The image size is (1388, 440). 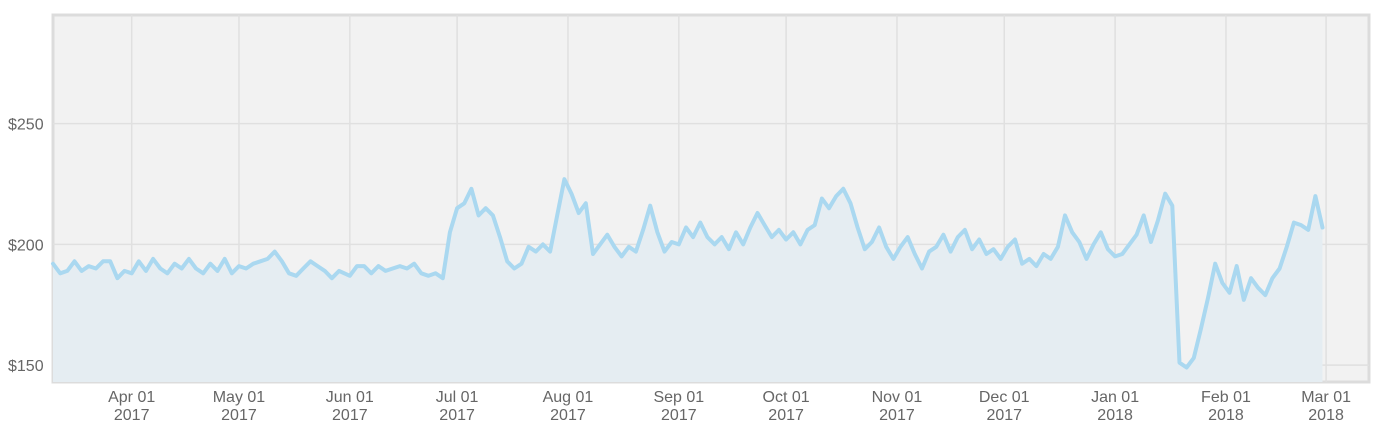 I want to click on x-tick-label-month: Feb 01, so click(x=1226, y=397).